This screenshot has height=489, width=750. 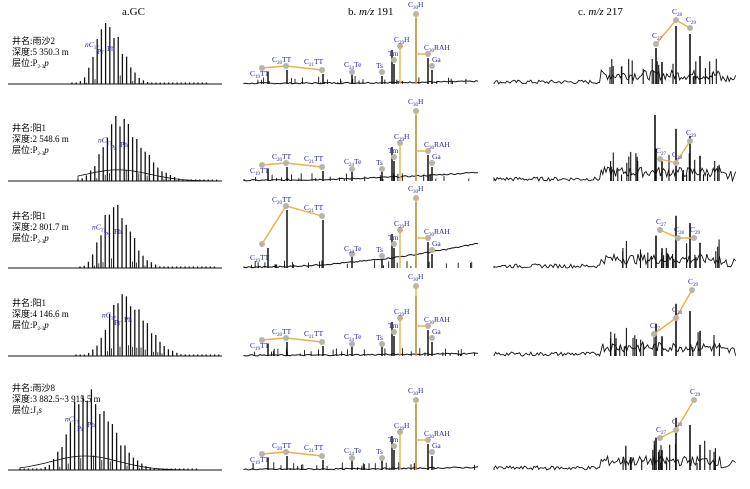 What do you see at coordinates (600, 12) in the screenshot?
I see `column-title-mz217: c. m/z 217` at bounding box center [600, 12].